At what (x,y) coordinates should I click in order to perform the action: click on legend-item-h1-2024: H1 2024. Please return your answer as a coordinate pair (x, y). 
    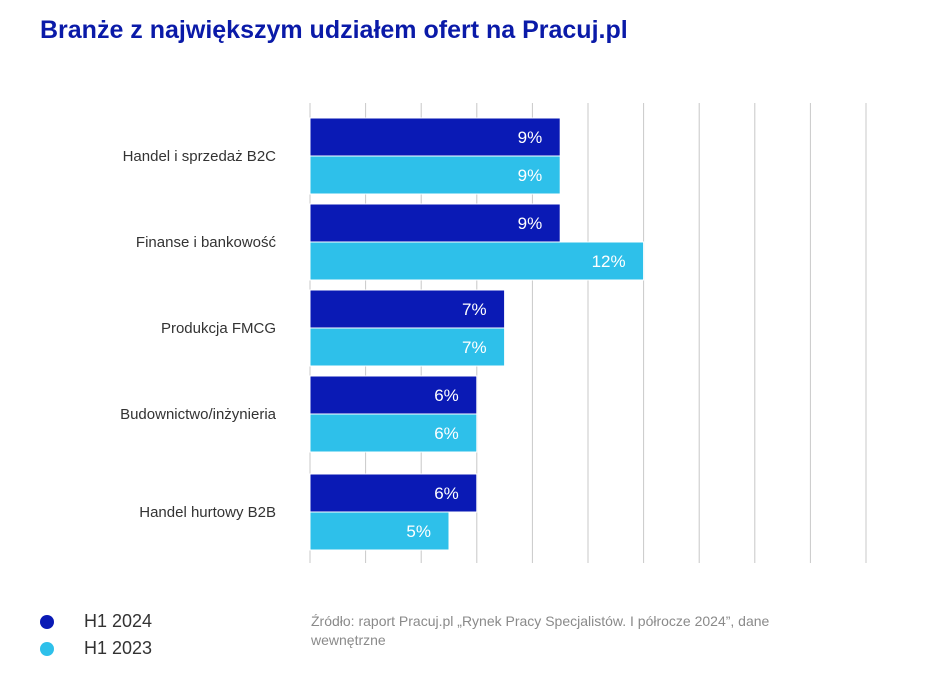
    Looking at the image, I should click on (96, 621).